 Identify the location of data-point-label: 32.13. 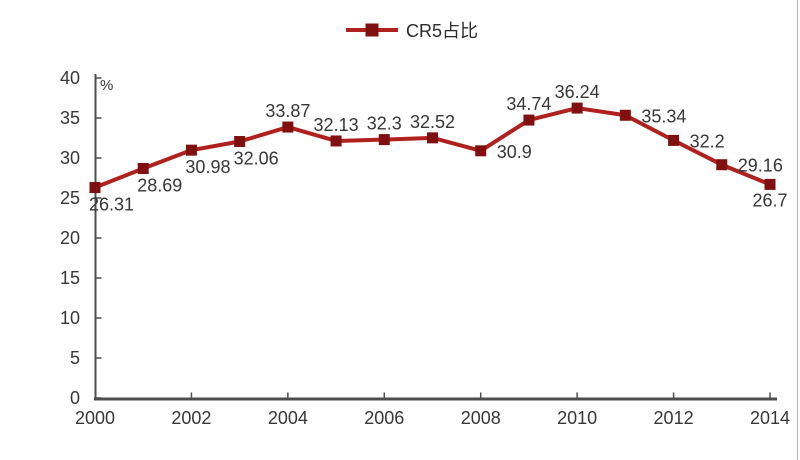
(336, 125).